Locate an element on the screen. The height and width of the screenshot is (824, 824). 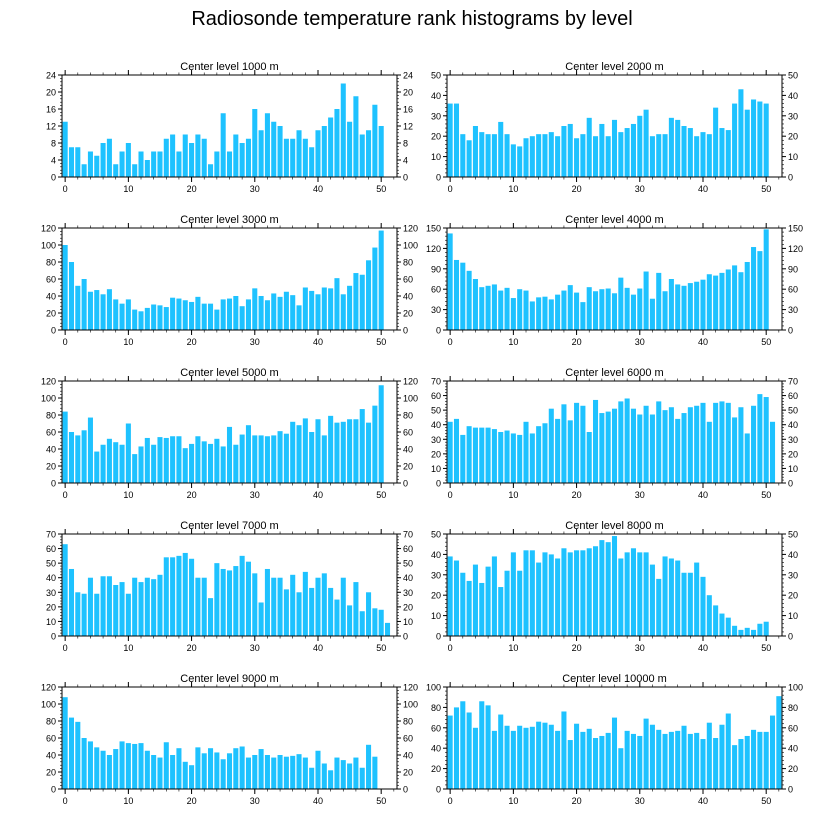
x-tick-label: 50 is located at coordinates (381, 648).